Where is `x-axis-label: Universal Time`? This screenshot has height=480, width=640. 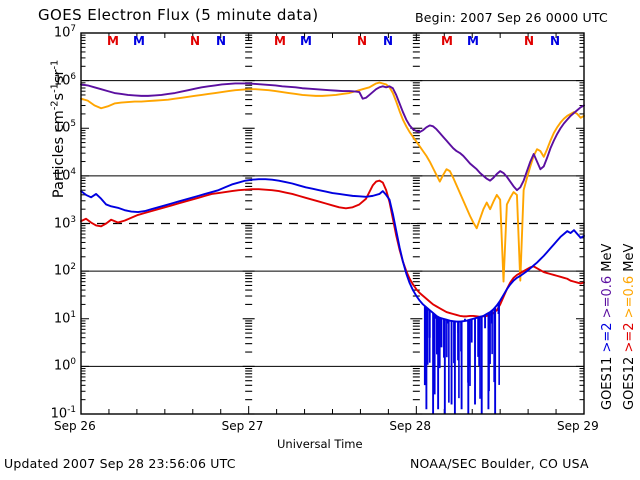
x-axis-label: Universal Time is located at coordinates (320, 444).